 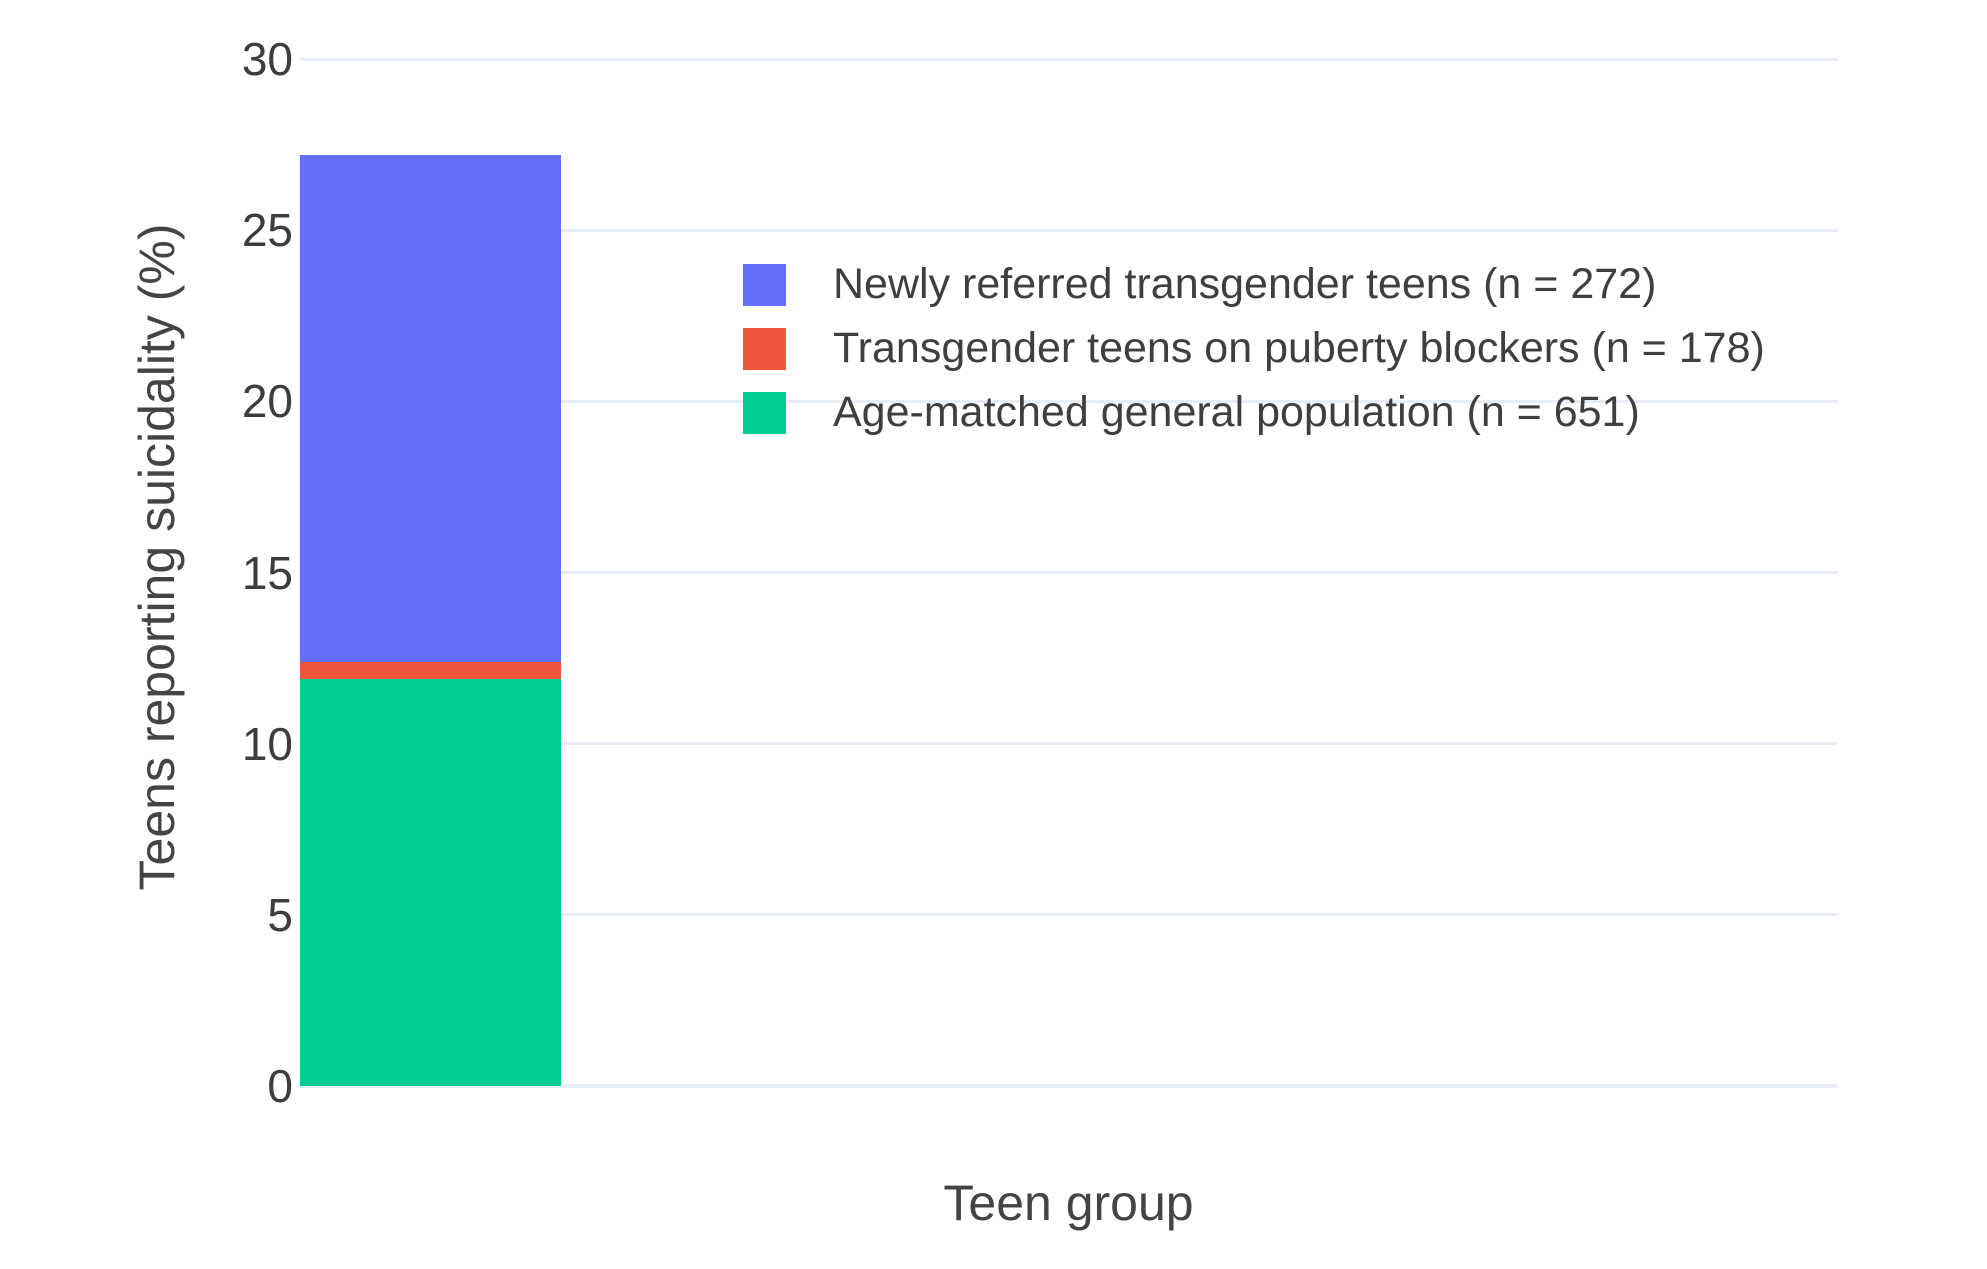 What do you see at coordinates (267, 230) in the screenshot?
I see `y-tick-label: 25` at bounding box center [267, 230].